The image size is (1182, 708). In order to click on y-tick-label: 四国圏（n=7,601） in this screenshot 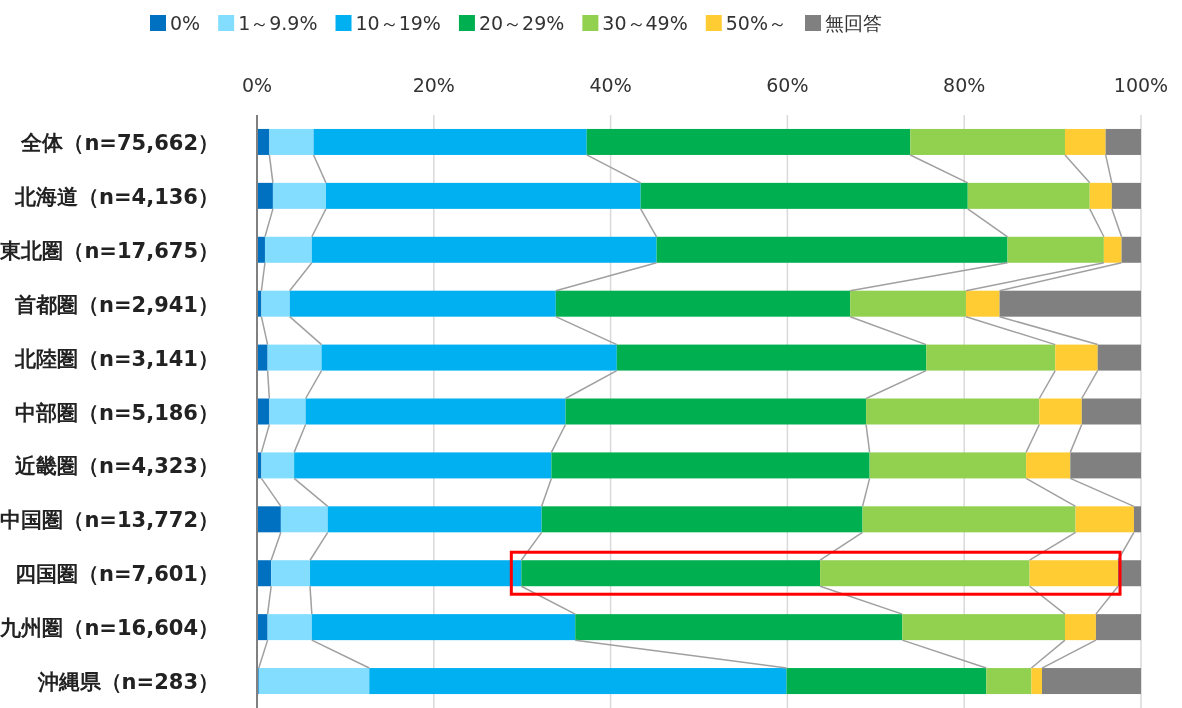, I will do `click(117, 574)`.